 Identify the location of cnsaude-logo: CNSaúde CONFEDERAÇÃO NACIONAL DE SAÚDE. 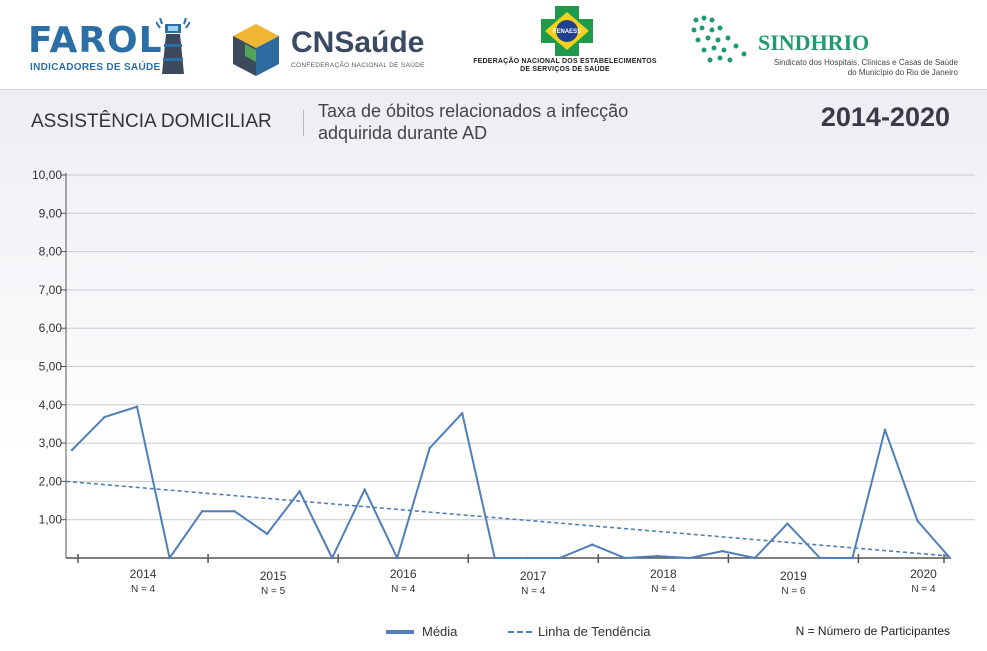
(331, 50).